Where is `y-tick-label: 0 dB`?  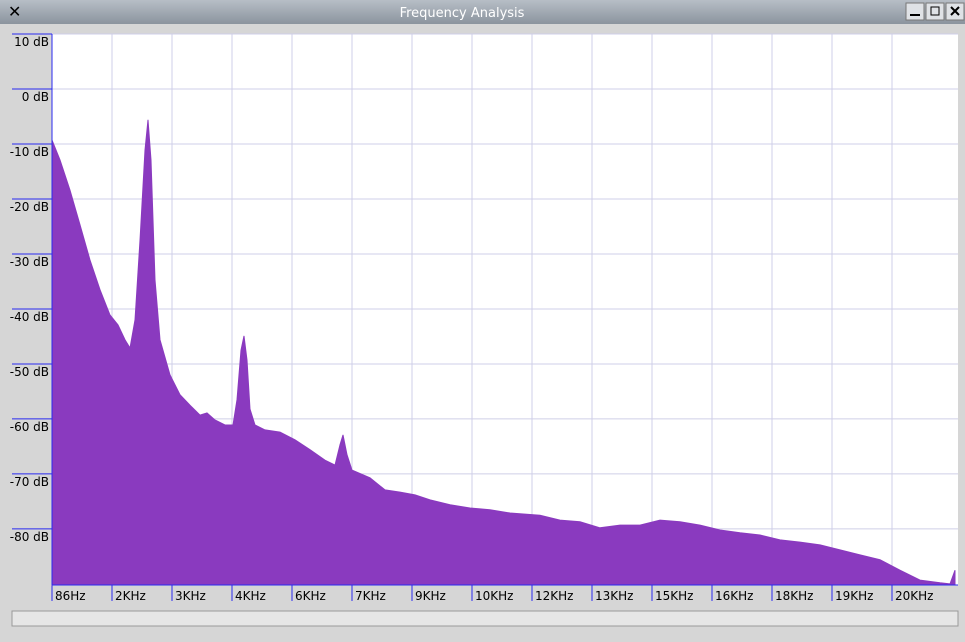 y-tick-label: 0 dB is located at coordinates (35, 97).